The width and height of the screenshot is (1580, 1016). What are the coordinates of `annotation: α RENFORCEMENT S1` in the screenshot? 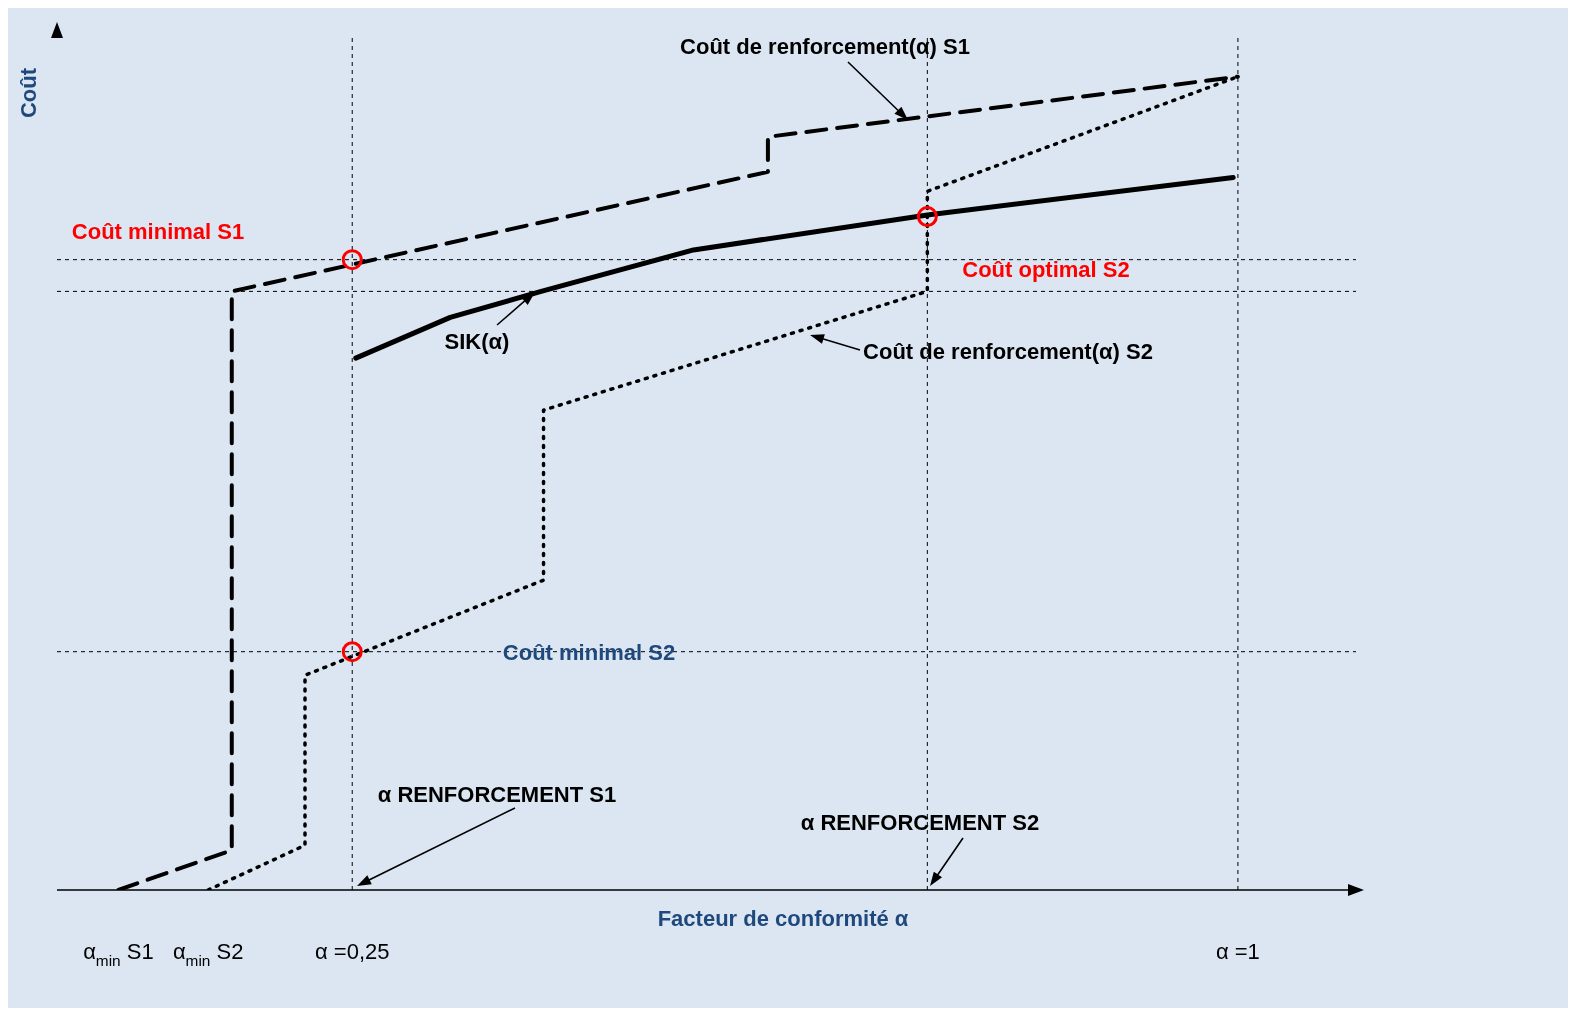 It's located at (497, 794).